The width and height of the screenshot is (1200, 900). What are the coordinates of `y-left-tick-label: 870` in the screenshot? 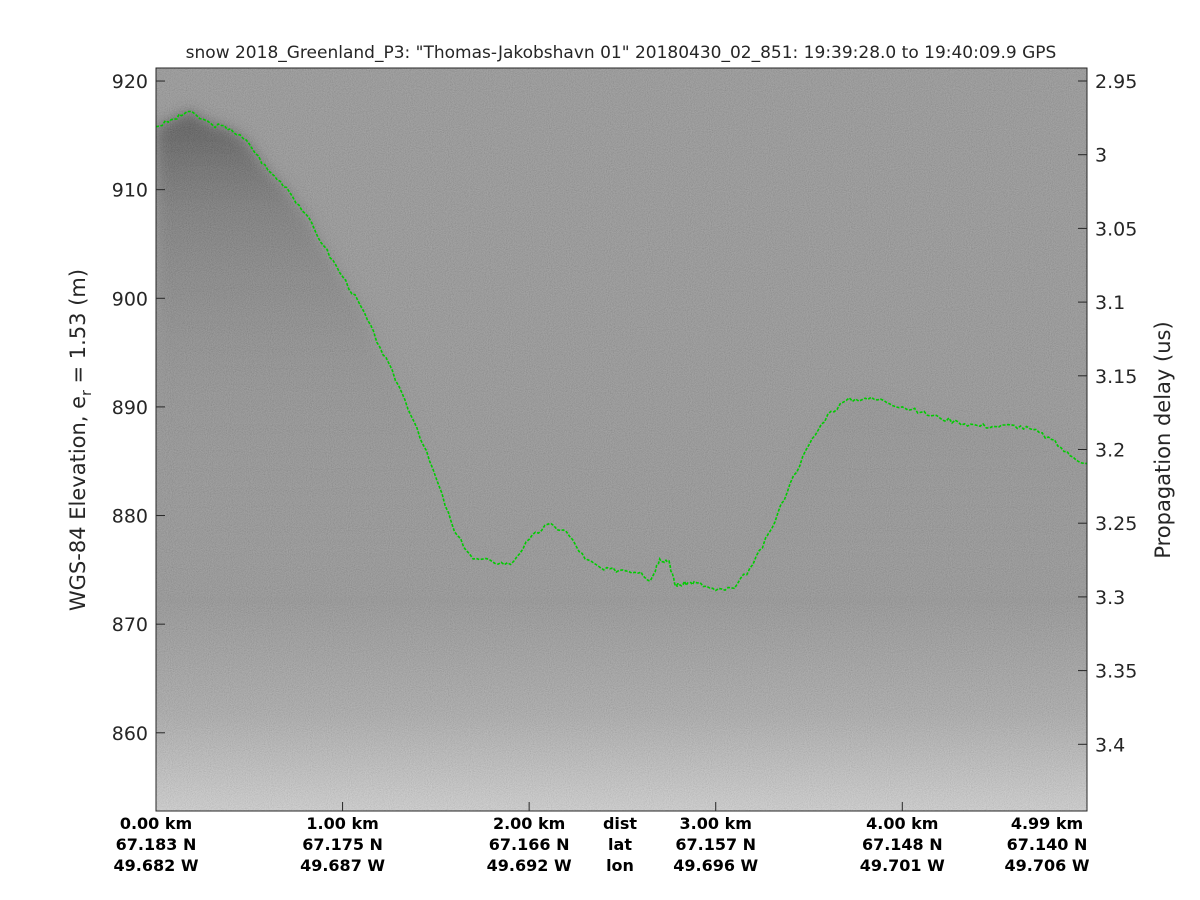 It's located at (130, 625).